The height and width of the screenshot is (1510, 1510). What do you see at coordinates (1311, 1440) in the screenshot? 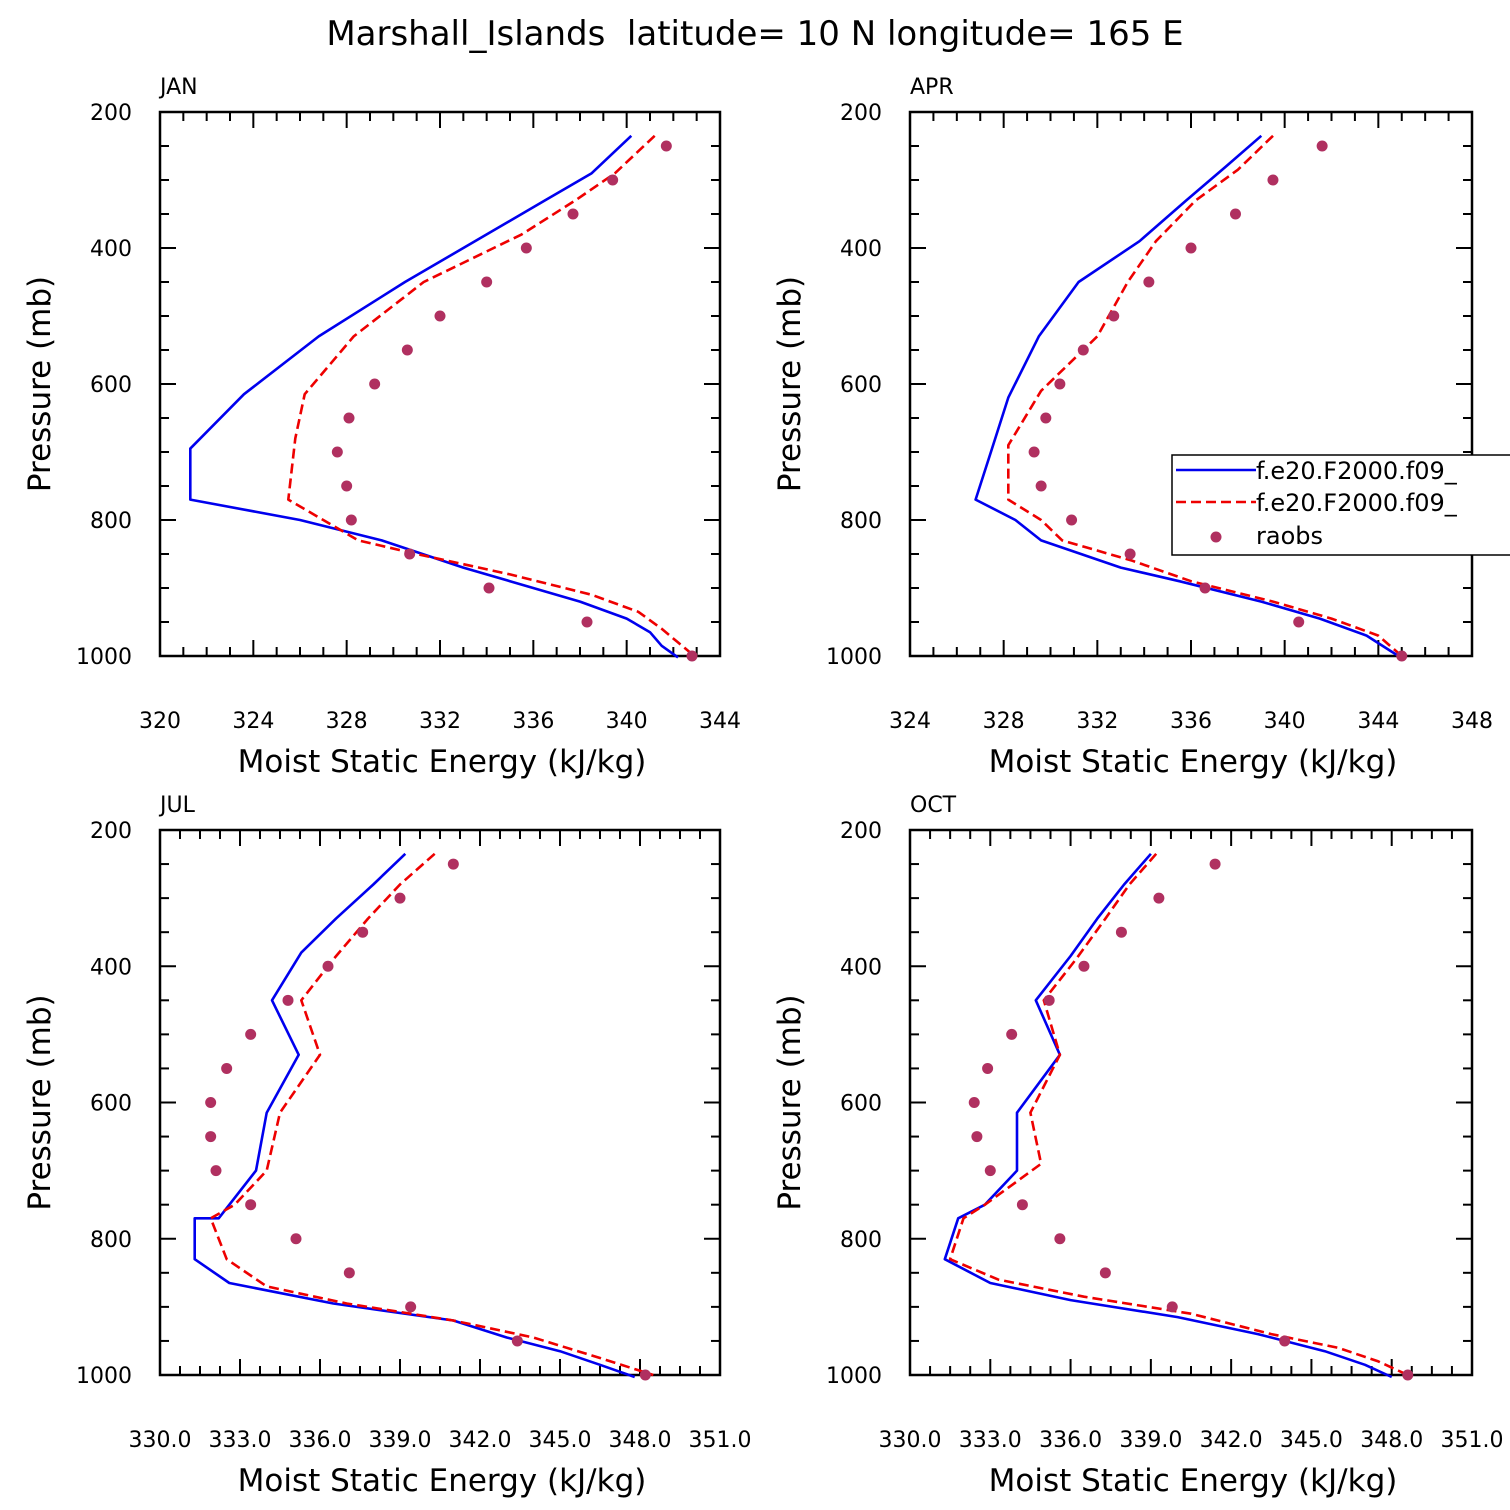
I see `x-tick-label: 345.0` at bounding box center [1311, 1440].